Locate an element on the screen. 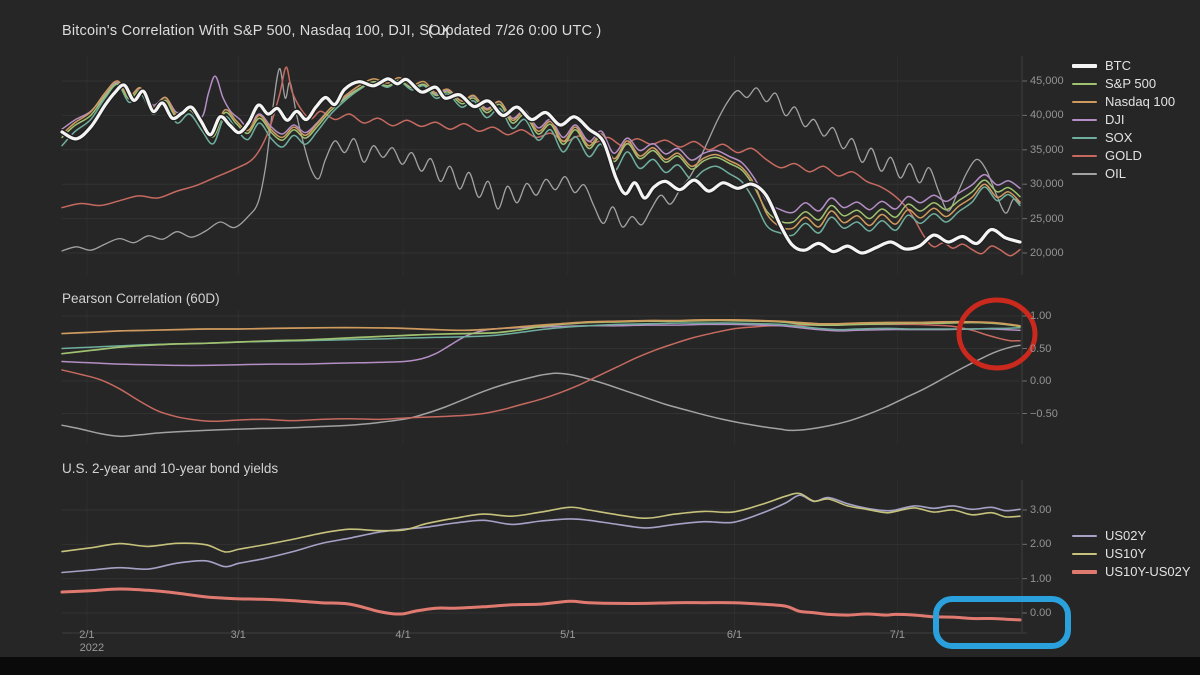 This screenshot has height=675, width=1200. legend-label: US10Y-US02Y is located at coordinates (1148, 571).